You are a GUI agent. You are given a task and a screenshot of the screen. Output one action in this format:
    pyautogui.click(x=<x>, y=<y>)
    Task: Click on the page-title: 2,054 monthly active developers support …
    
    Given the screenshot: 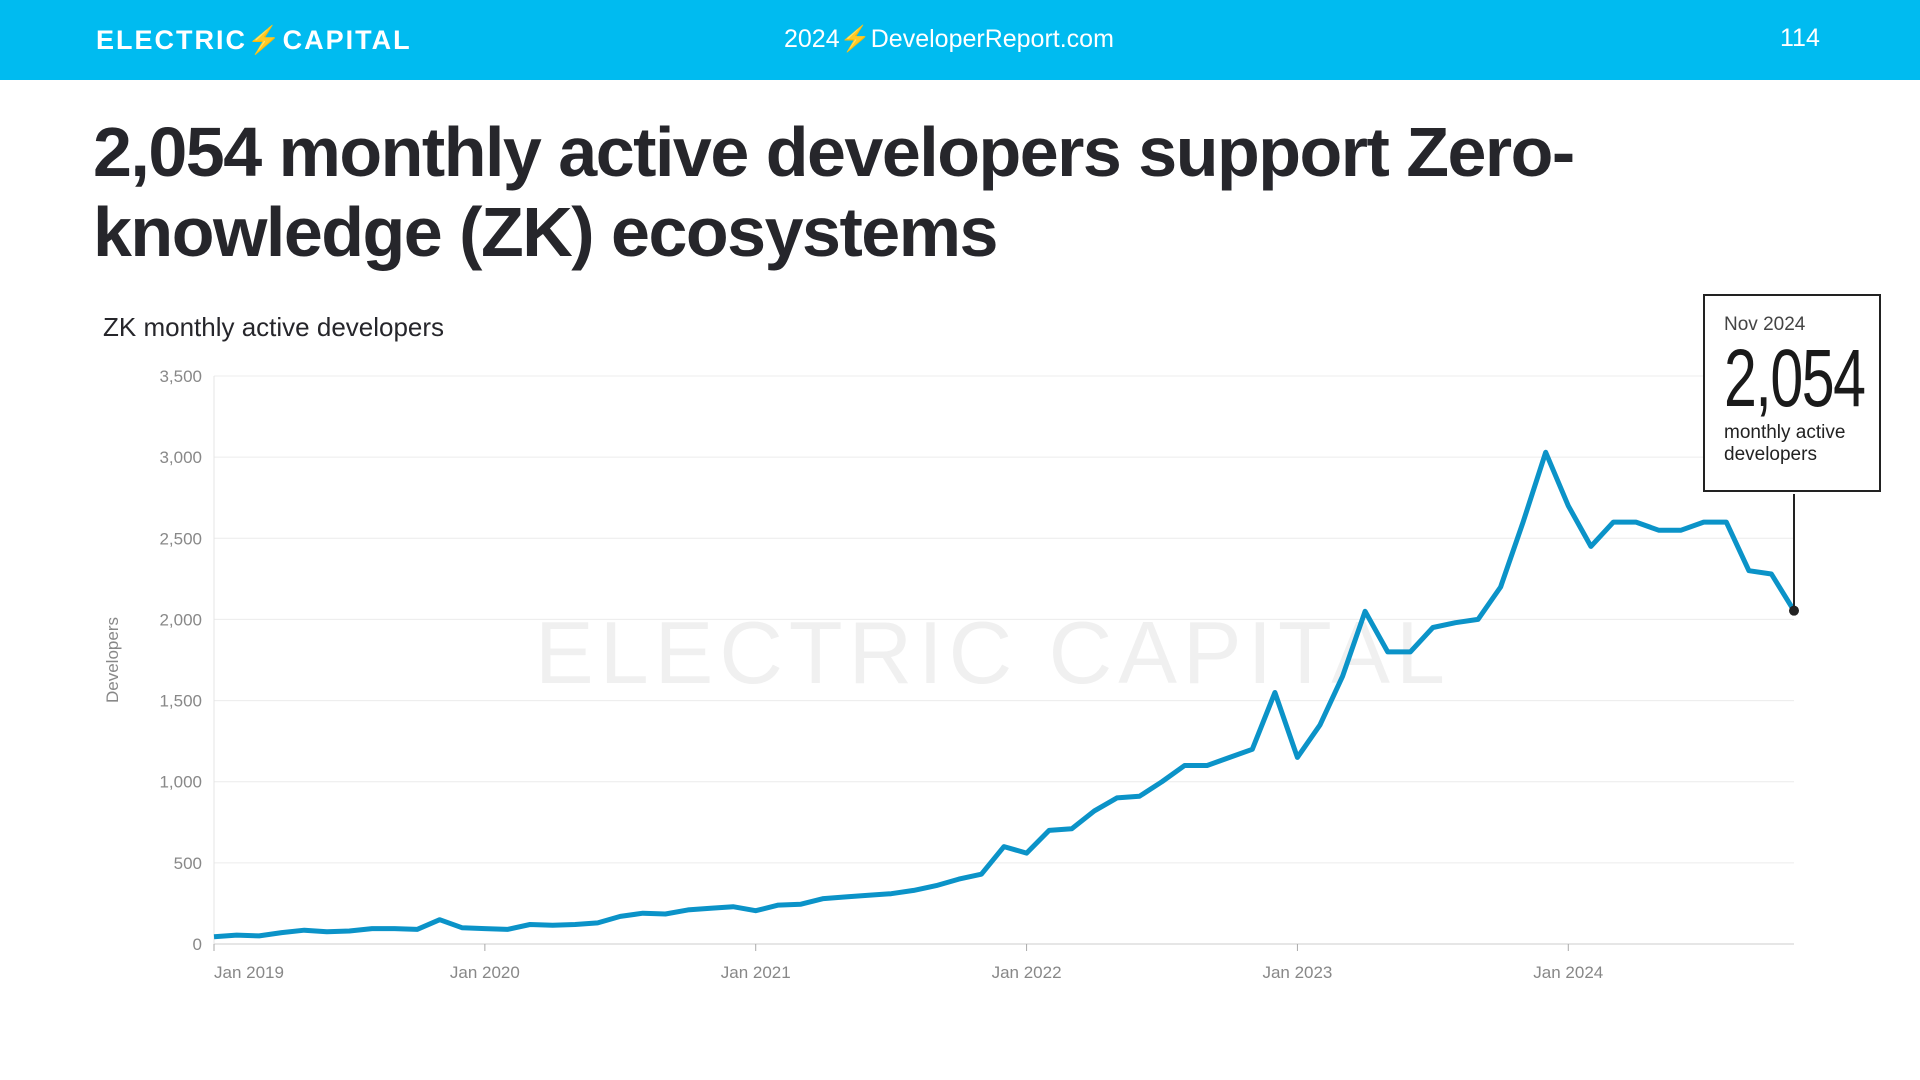 What is the action you would take?
    pyautogui.click(x=834, y=192)
    